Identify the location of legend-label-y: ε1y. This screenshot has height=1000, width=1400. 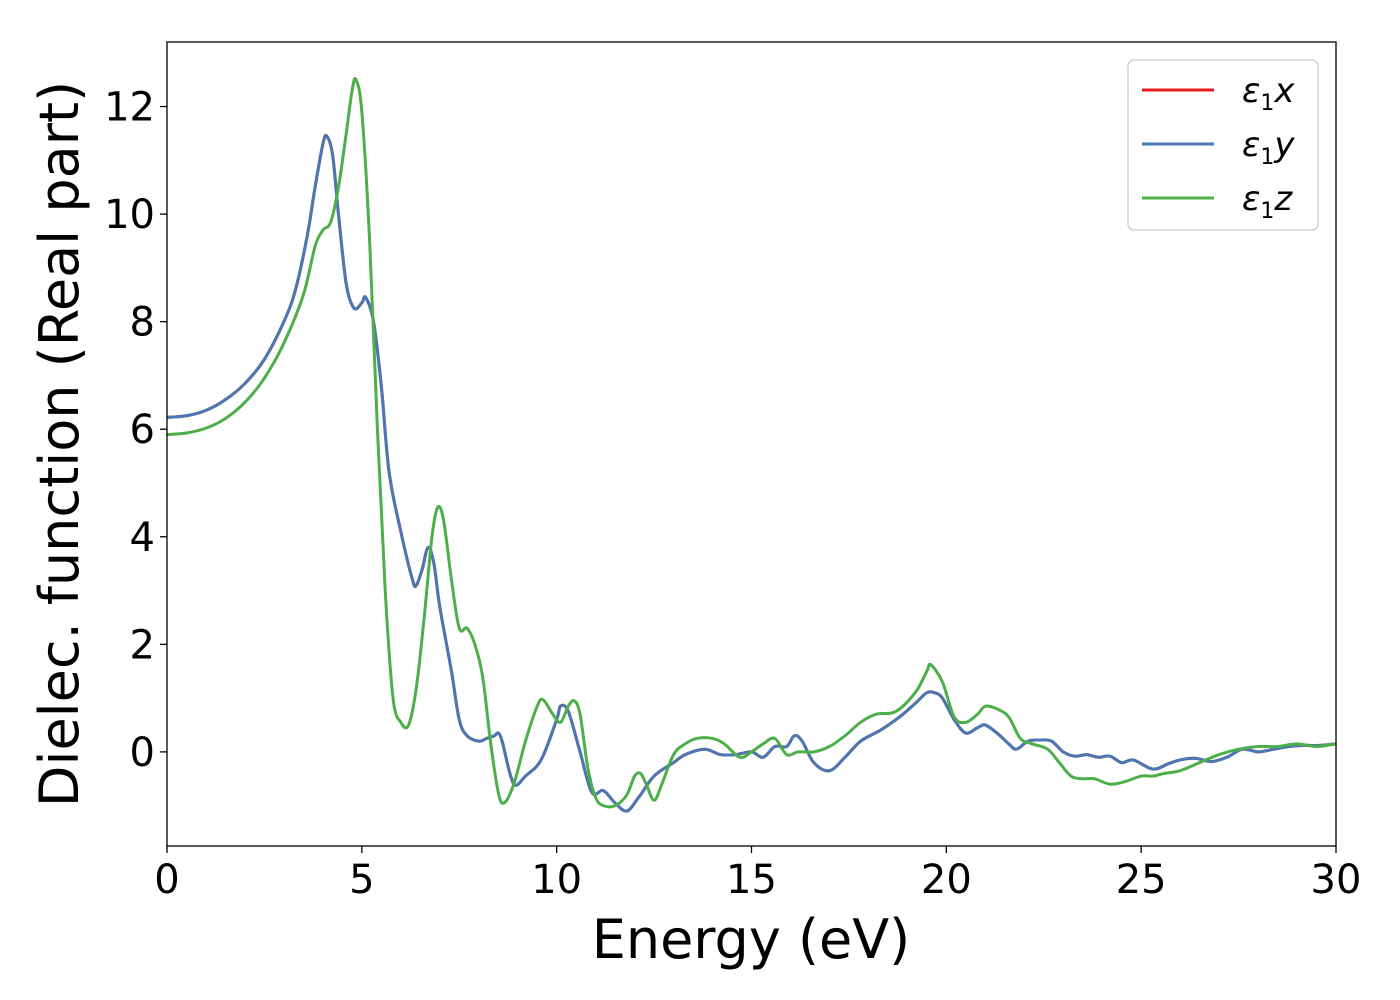
(1268, 147).